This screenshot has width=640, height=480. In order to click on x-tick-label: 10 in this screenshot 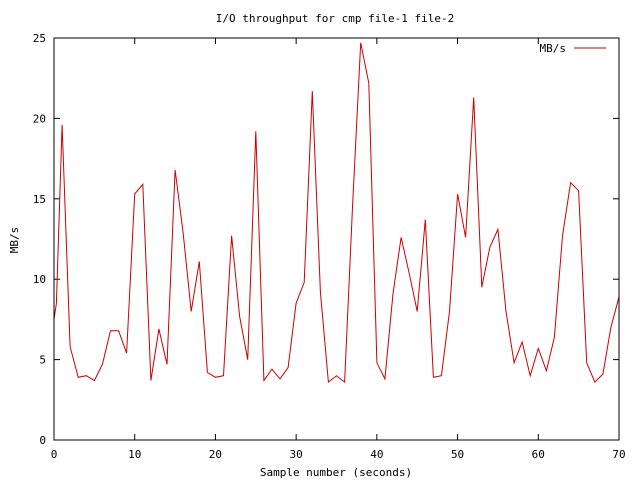, I will do `click(134, 454)`.